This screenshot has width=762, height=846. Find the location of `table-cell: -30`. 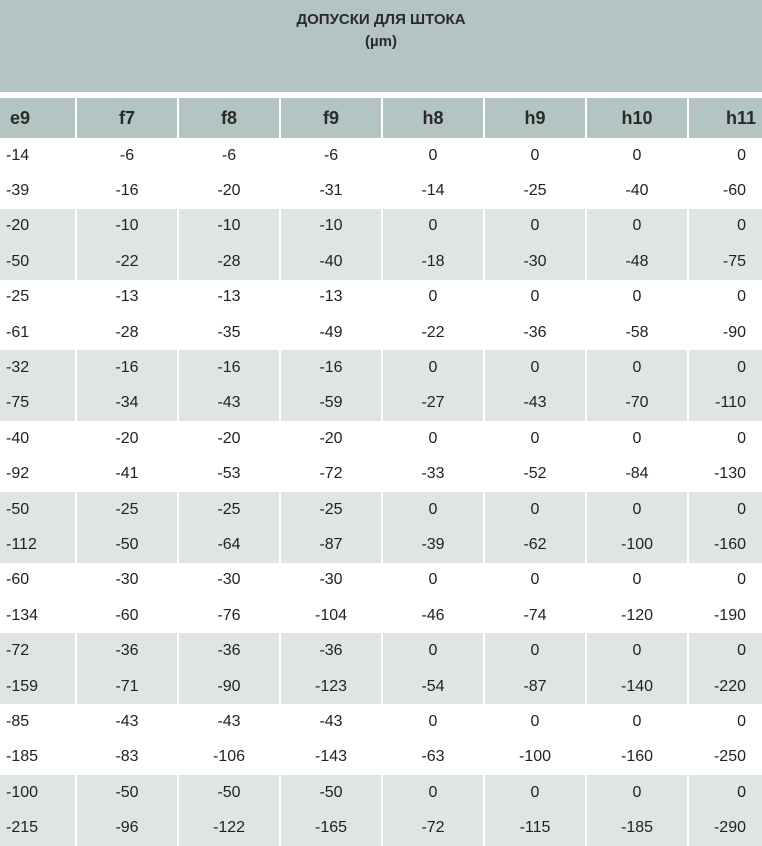

table-cell: -30 is located at coordinates (126, 580).